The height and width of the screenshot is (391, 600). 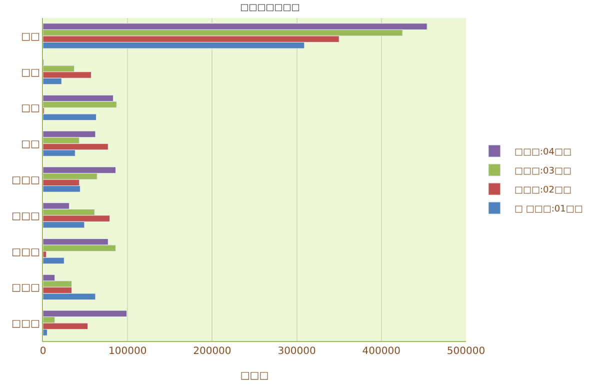 What do you see at coordinates (127, 351) in the screenshot?
I see `x-tick-label: 100000` at bounding box center [127, 351].